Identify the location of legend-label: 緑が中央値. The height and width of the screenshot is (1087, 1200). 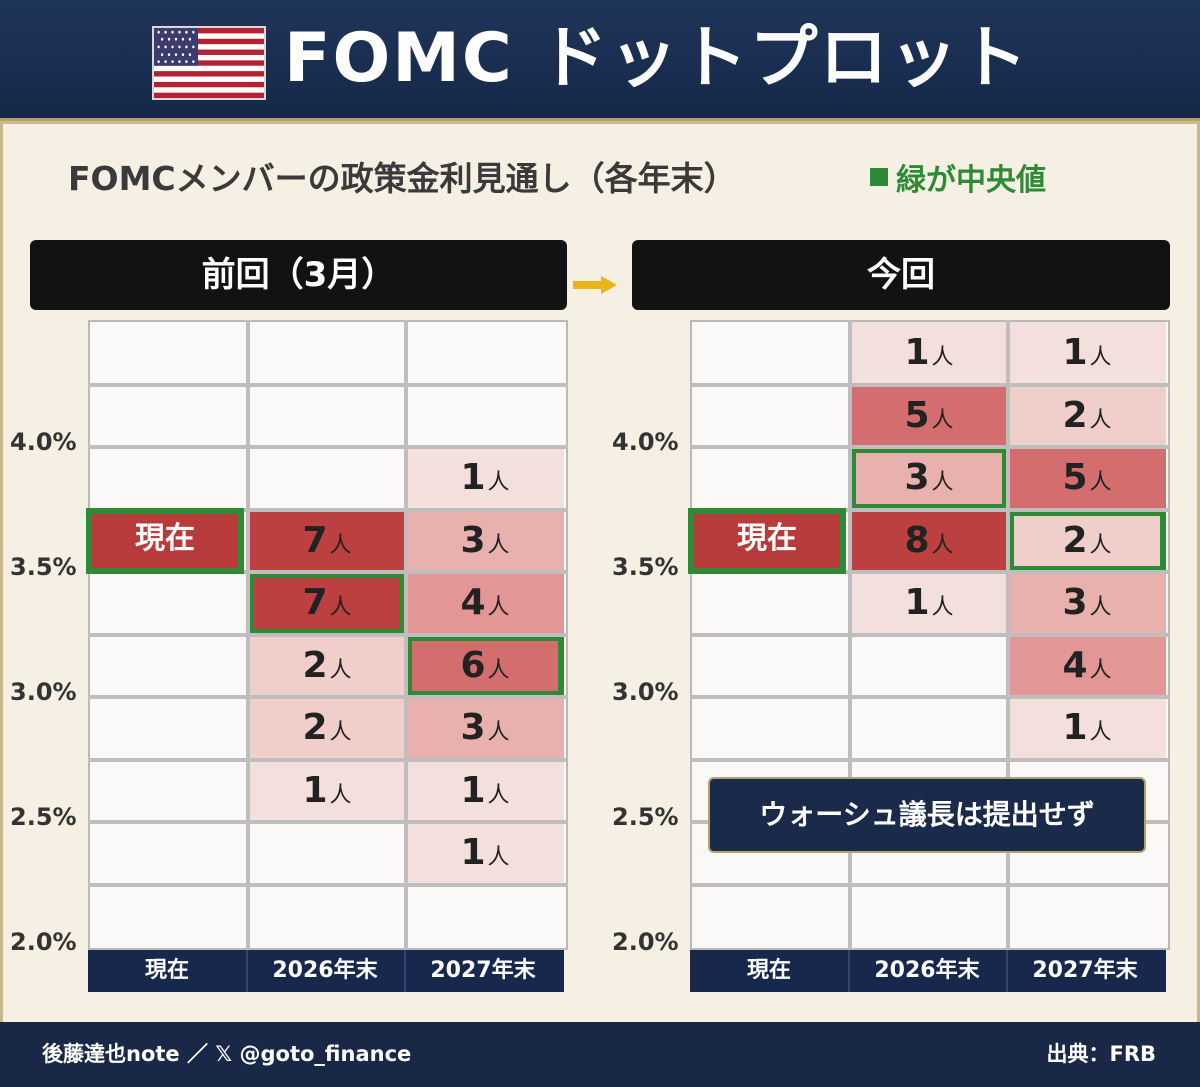
(971, 180).